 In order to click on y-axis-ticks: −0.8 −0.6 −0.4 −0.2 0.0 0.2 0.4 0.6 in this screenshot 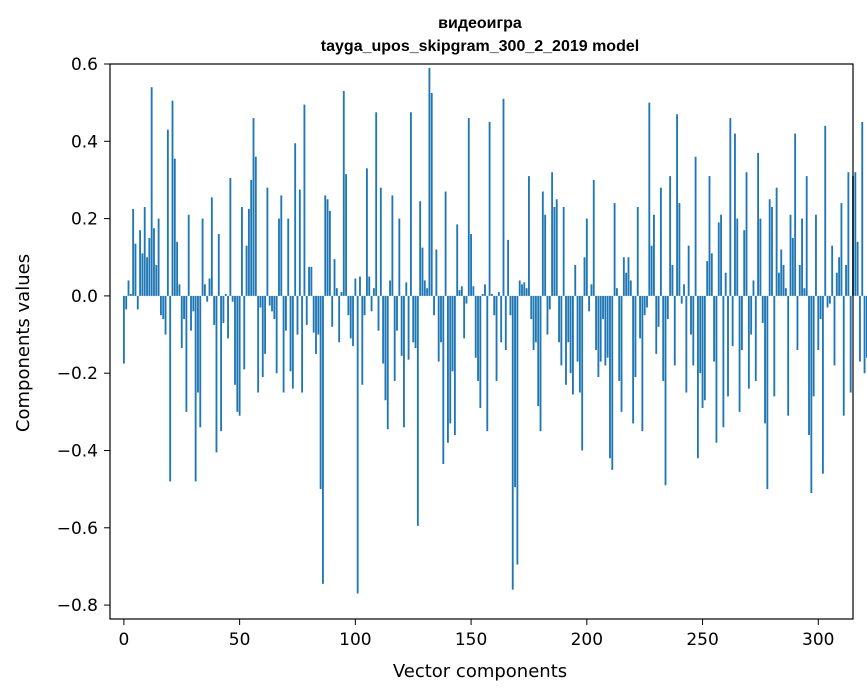, I will do `click(83, 335)`.